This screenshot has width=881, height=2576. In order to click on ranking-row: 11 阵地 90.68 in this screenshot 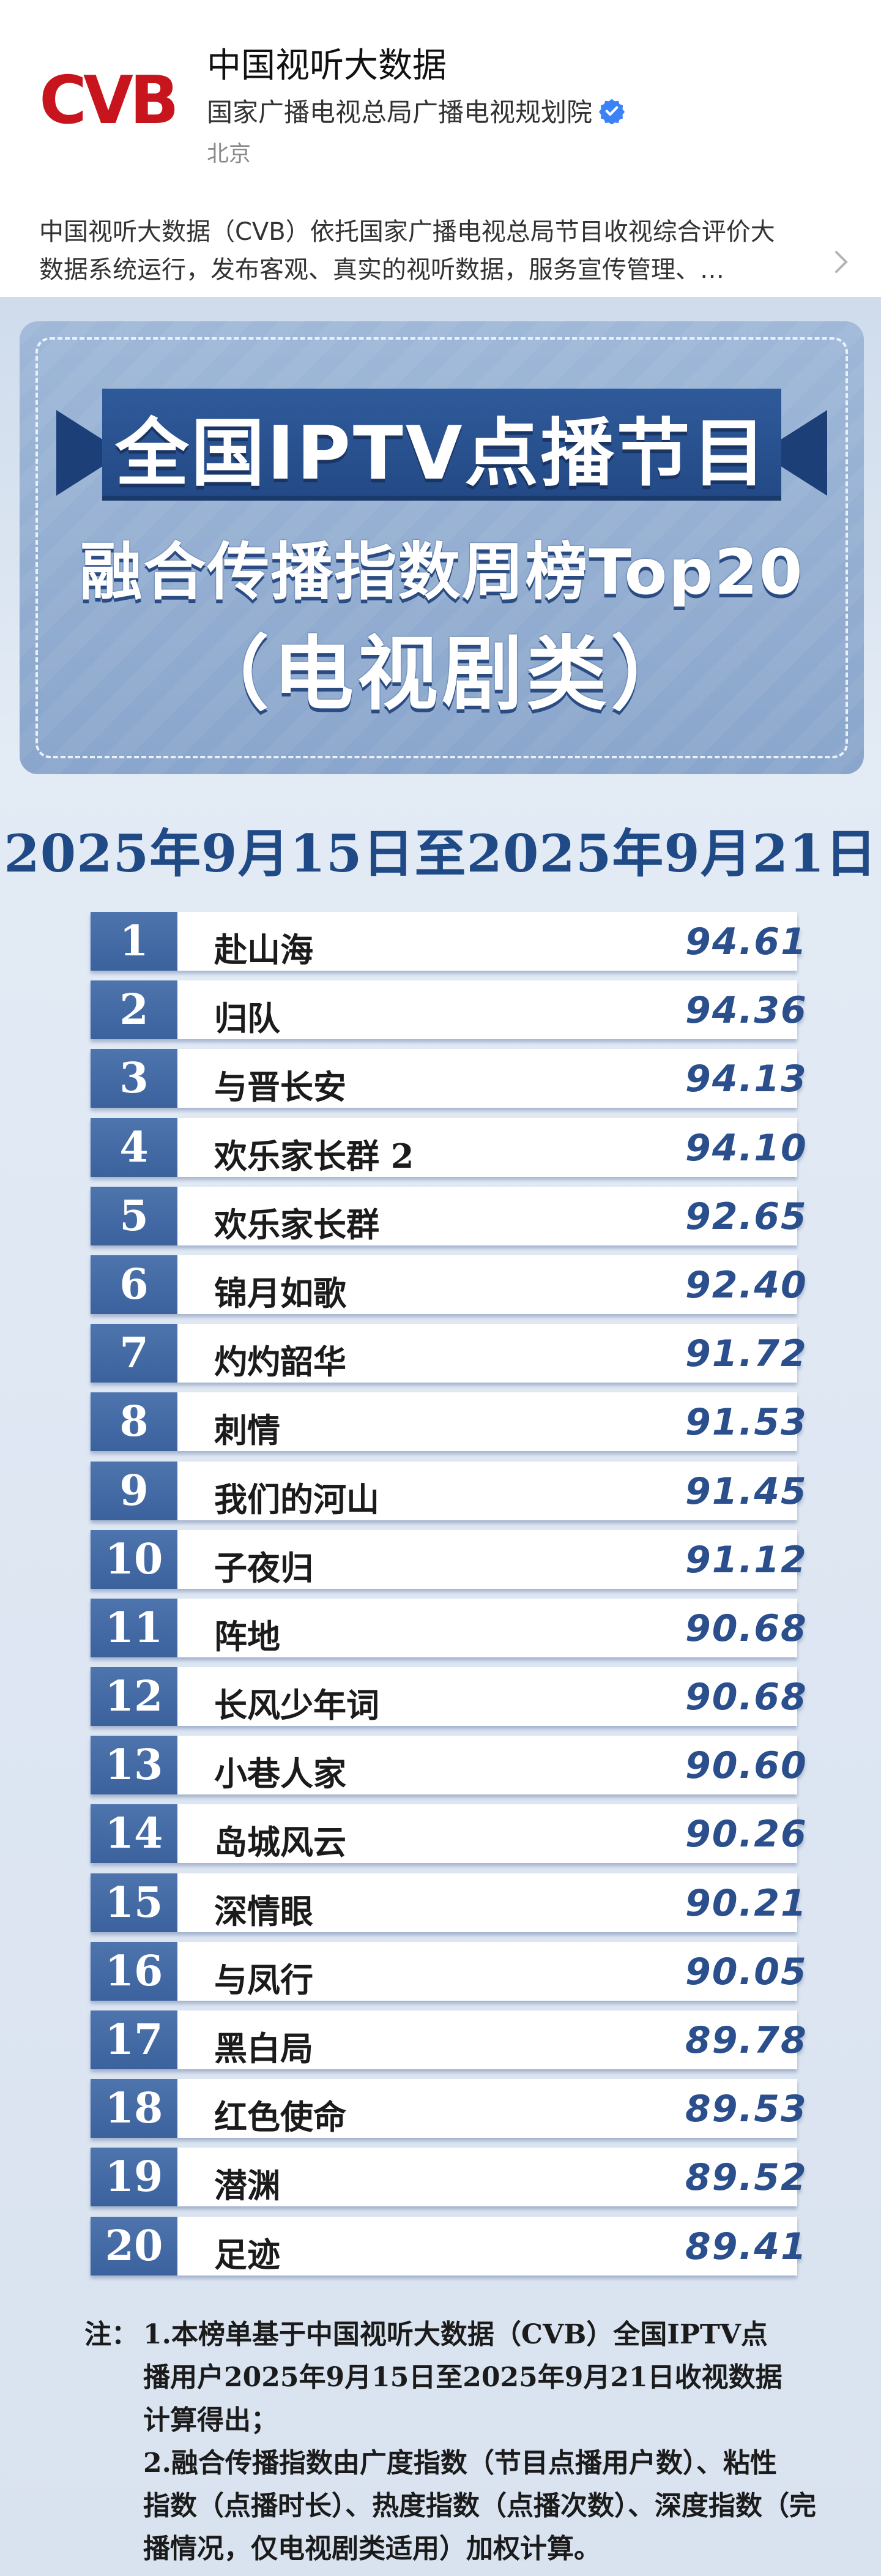, I will do `click(448, 1627)`.